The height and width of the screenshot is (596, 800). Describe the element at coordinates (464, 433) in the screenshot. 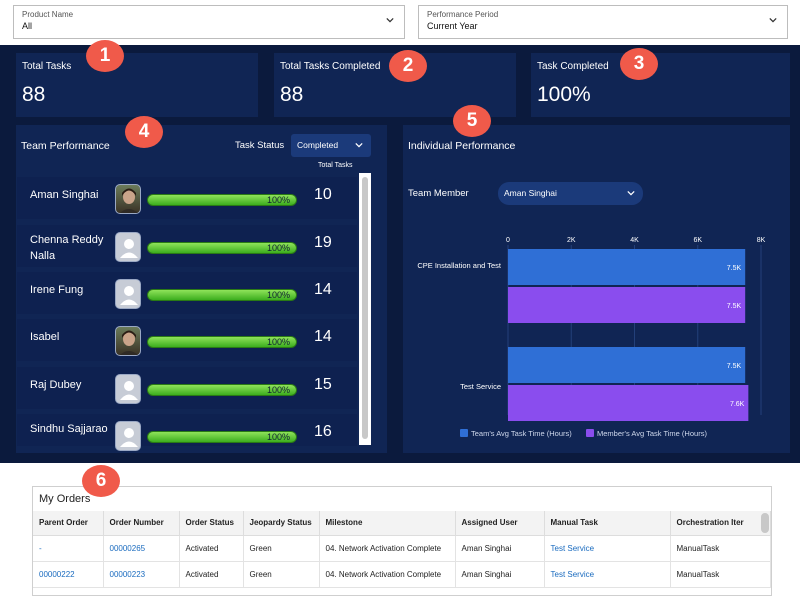

I see `legend-swatch` at that location.